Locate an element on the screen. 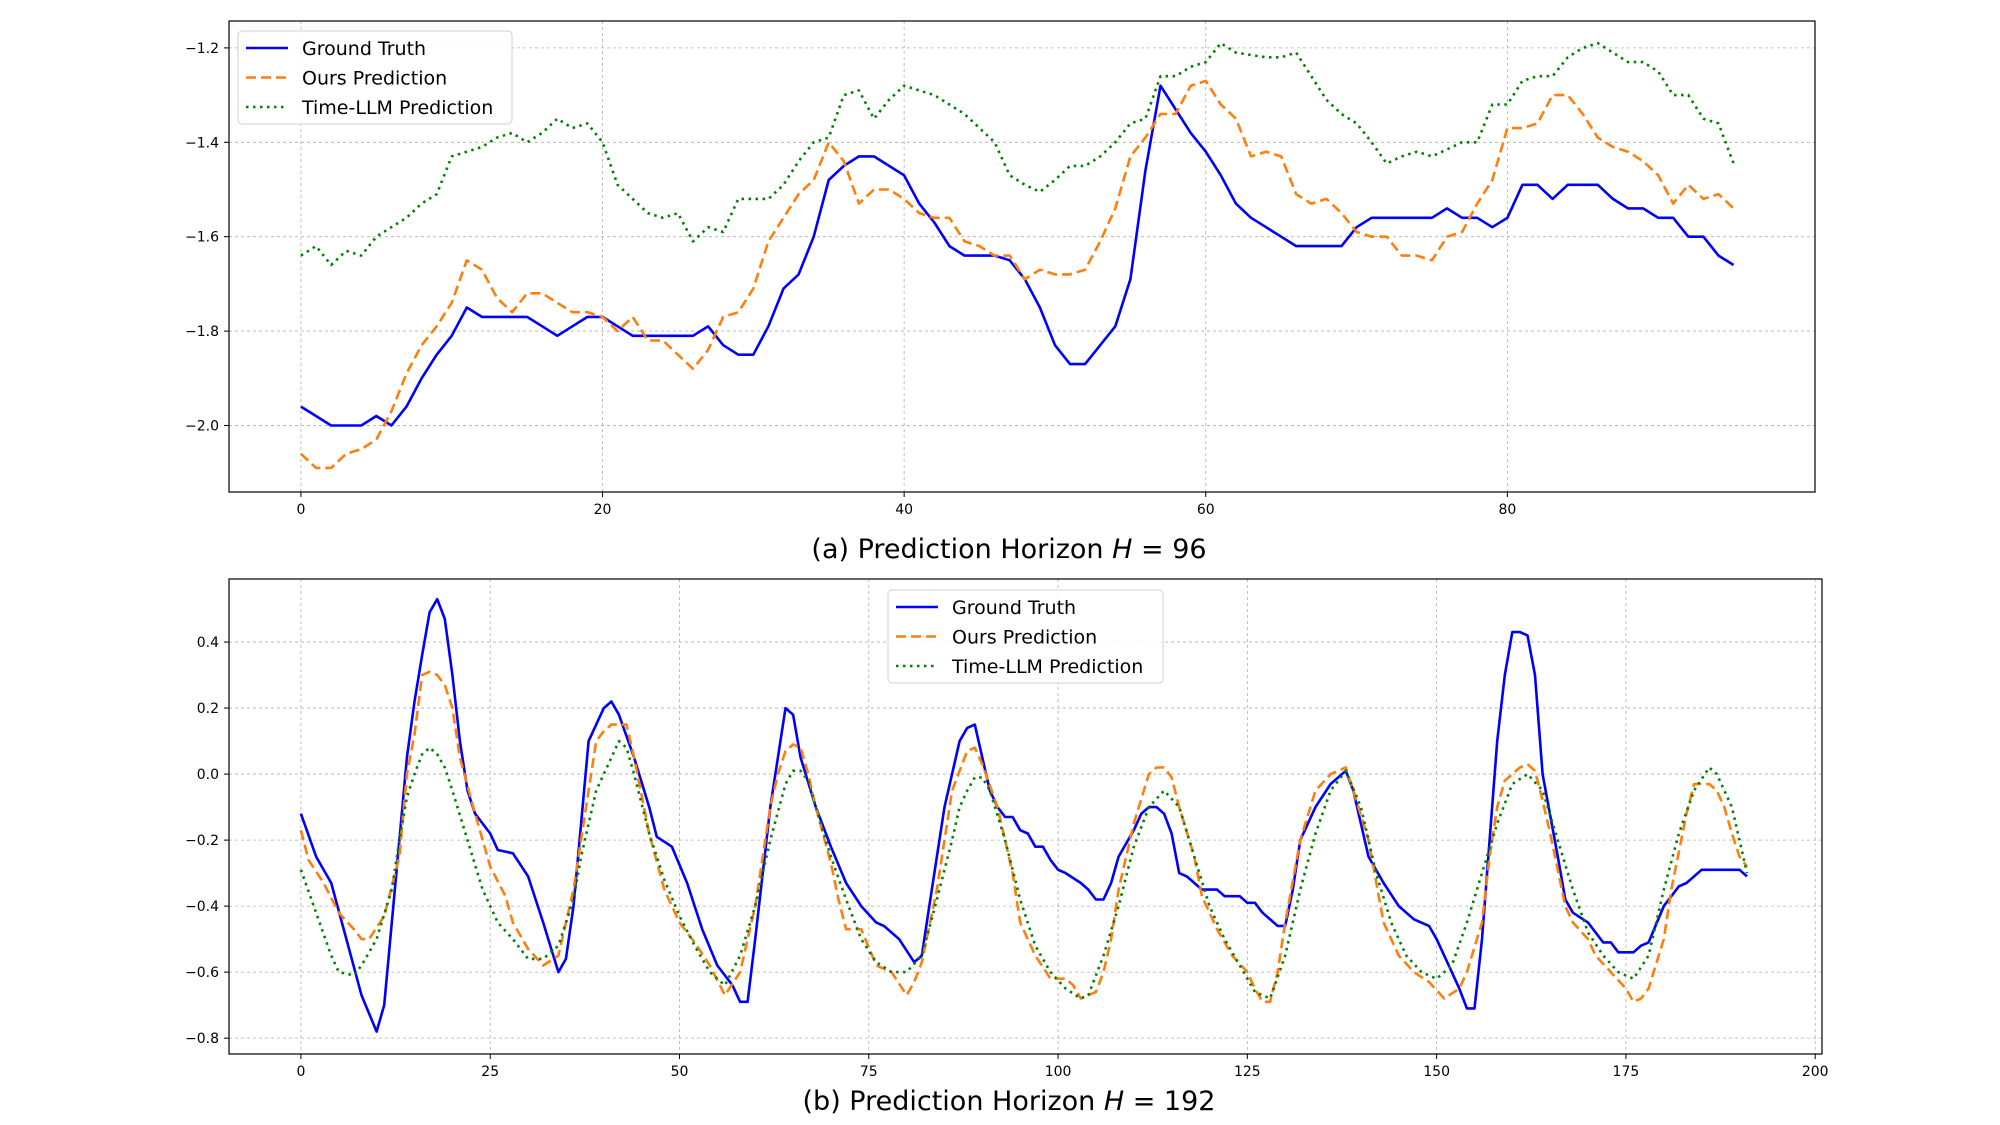 The height and width of the screenshot is (1125, 2000). y-tick-label: −0.4 is located at coordinates (202, 907).